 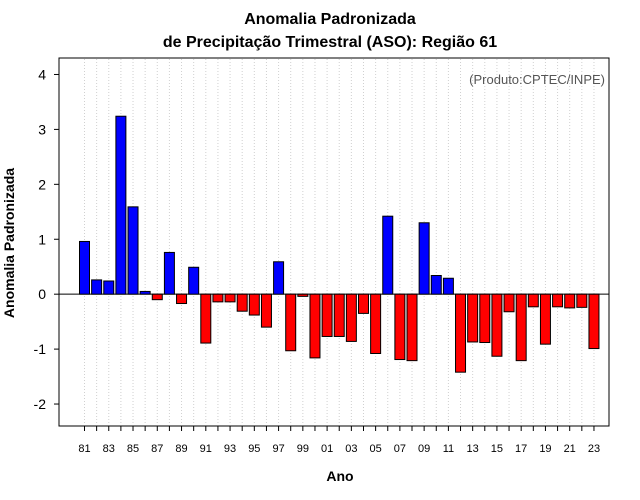 I want to click on x-tick-label: 03, so click(x=351, y=449).